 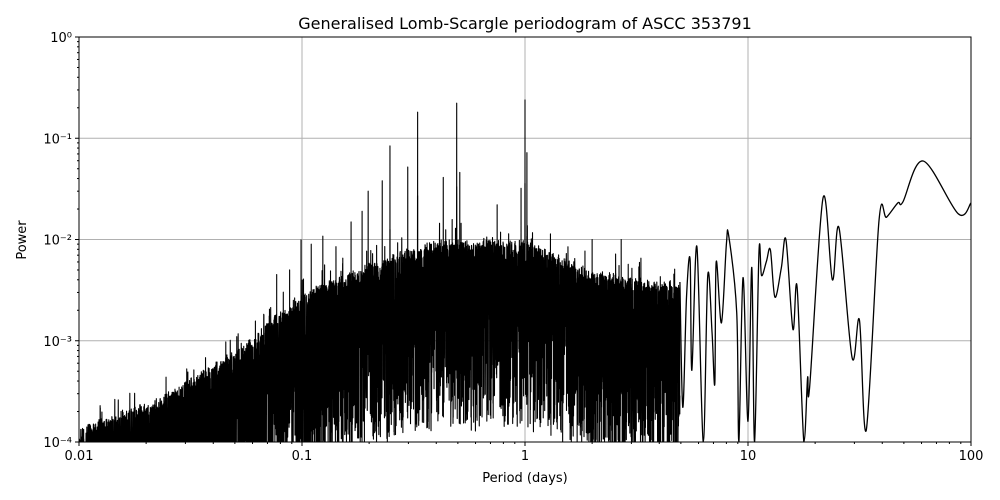 What do you see at coordinates (22, 240) in the screenshot?
I see `y-axis-label: Power` at bounding box center [22, 240].